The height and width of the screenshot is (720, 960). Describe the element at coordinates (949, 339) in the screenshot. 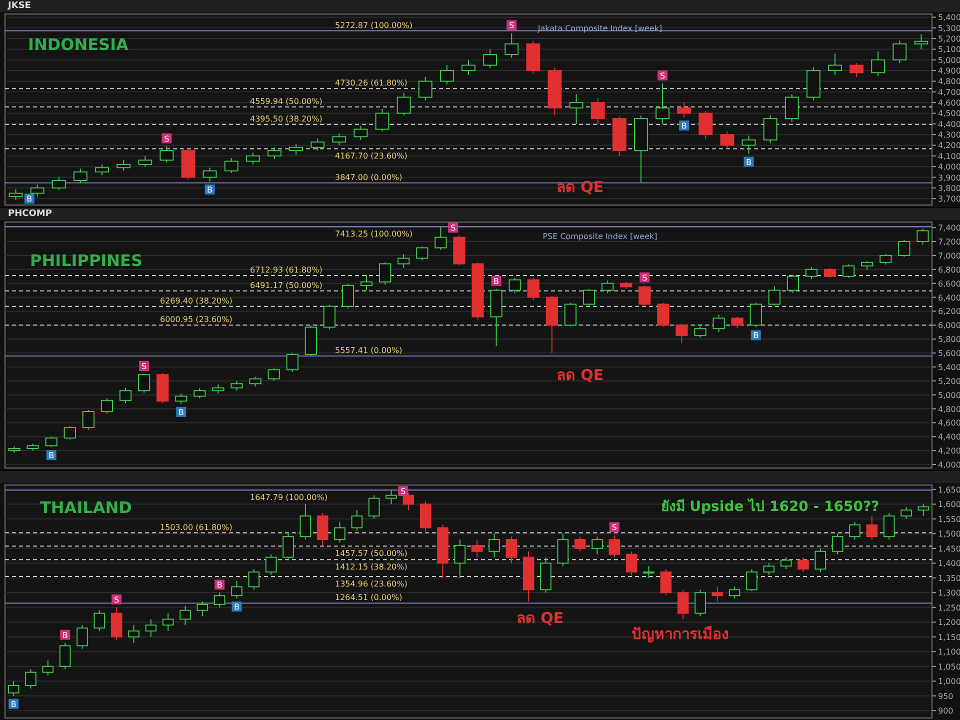

I see `y-tick-label: 5,800` at that location.